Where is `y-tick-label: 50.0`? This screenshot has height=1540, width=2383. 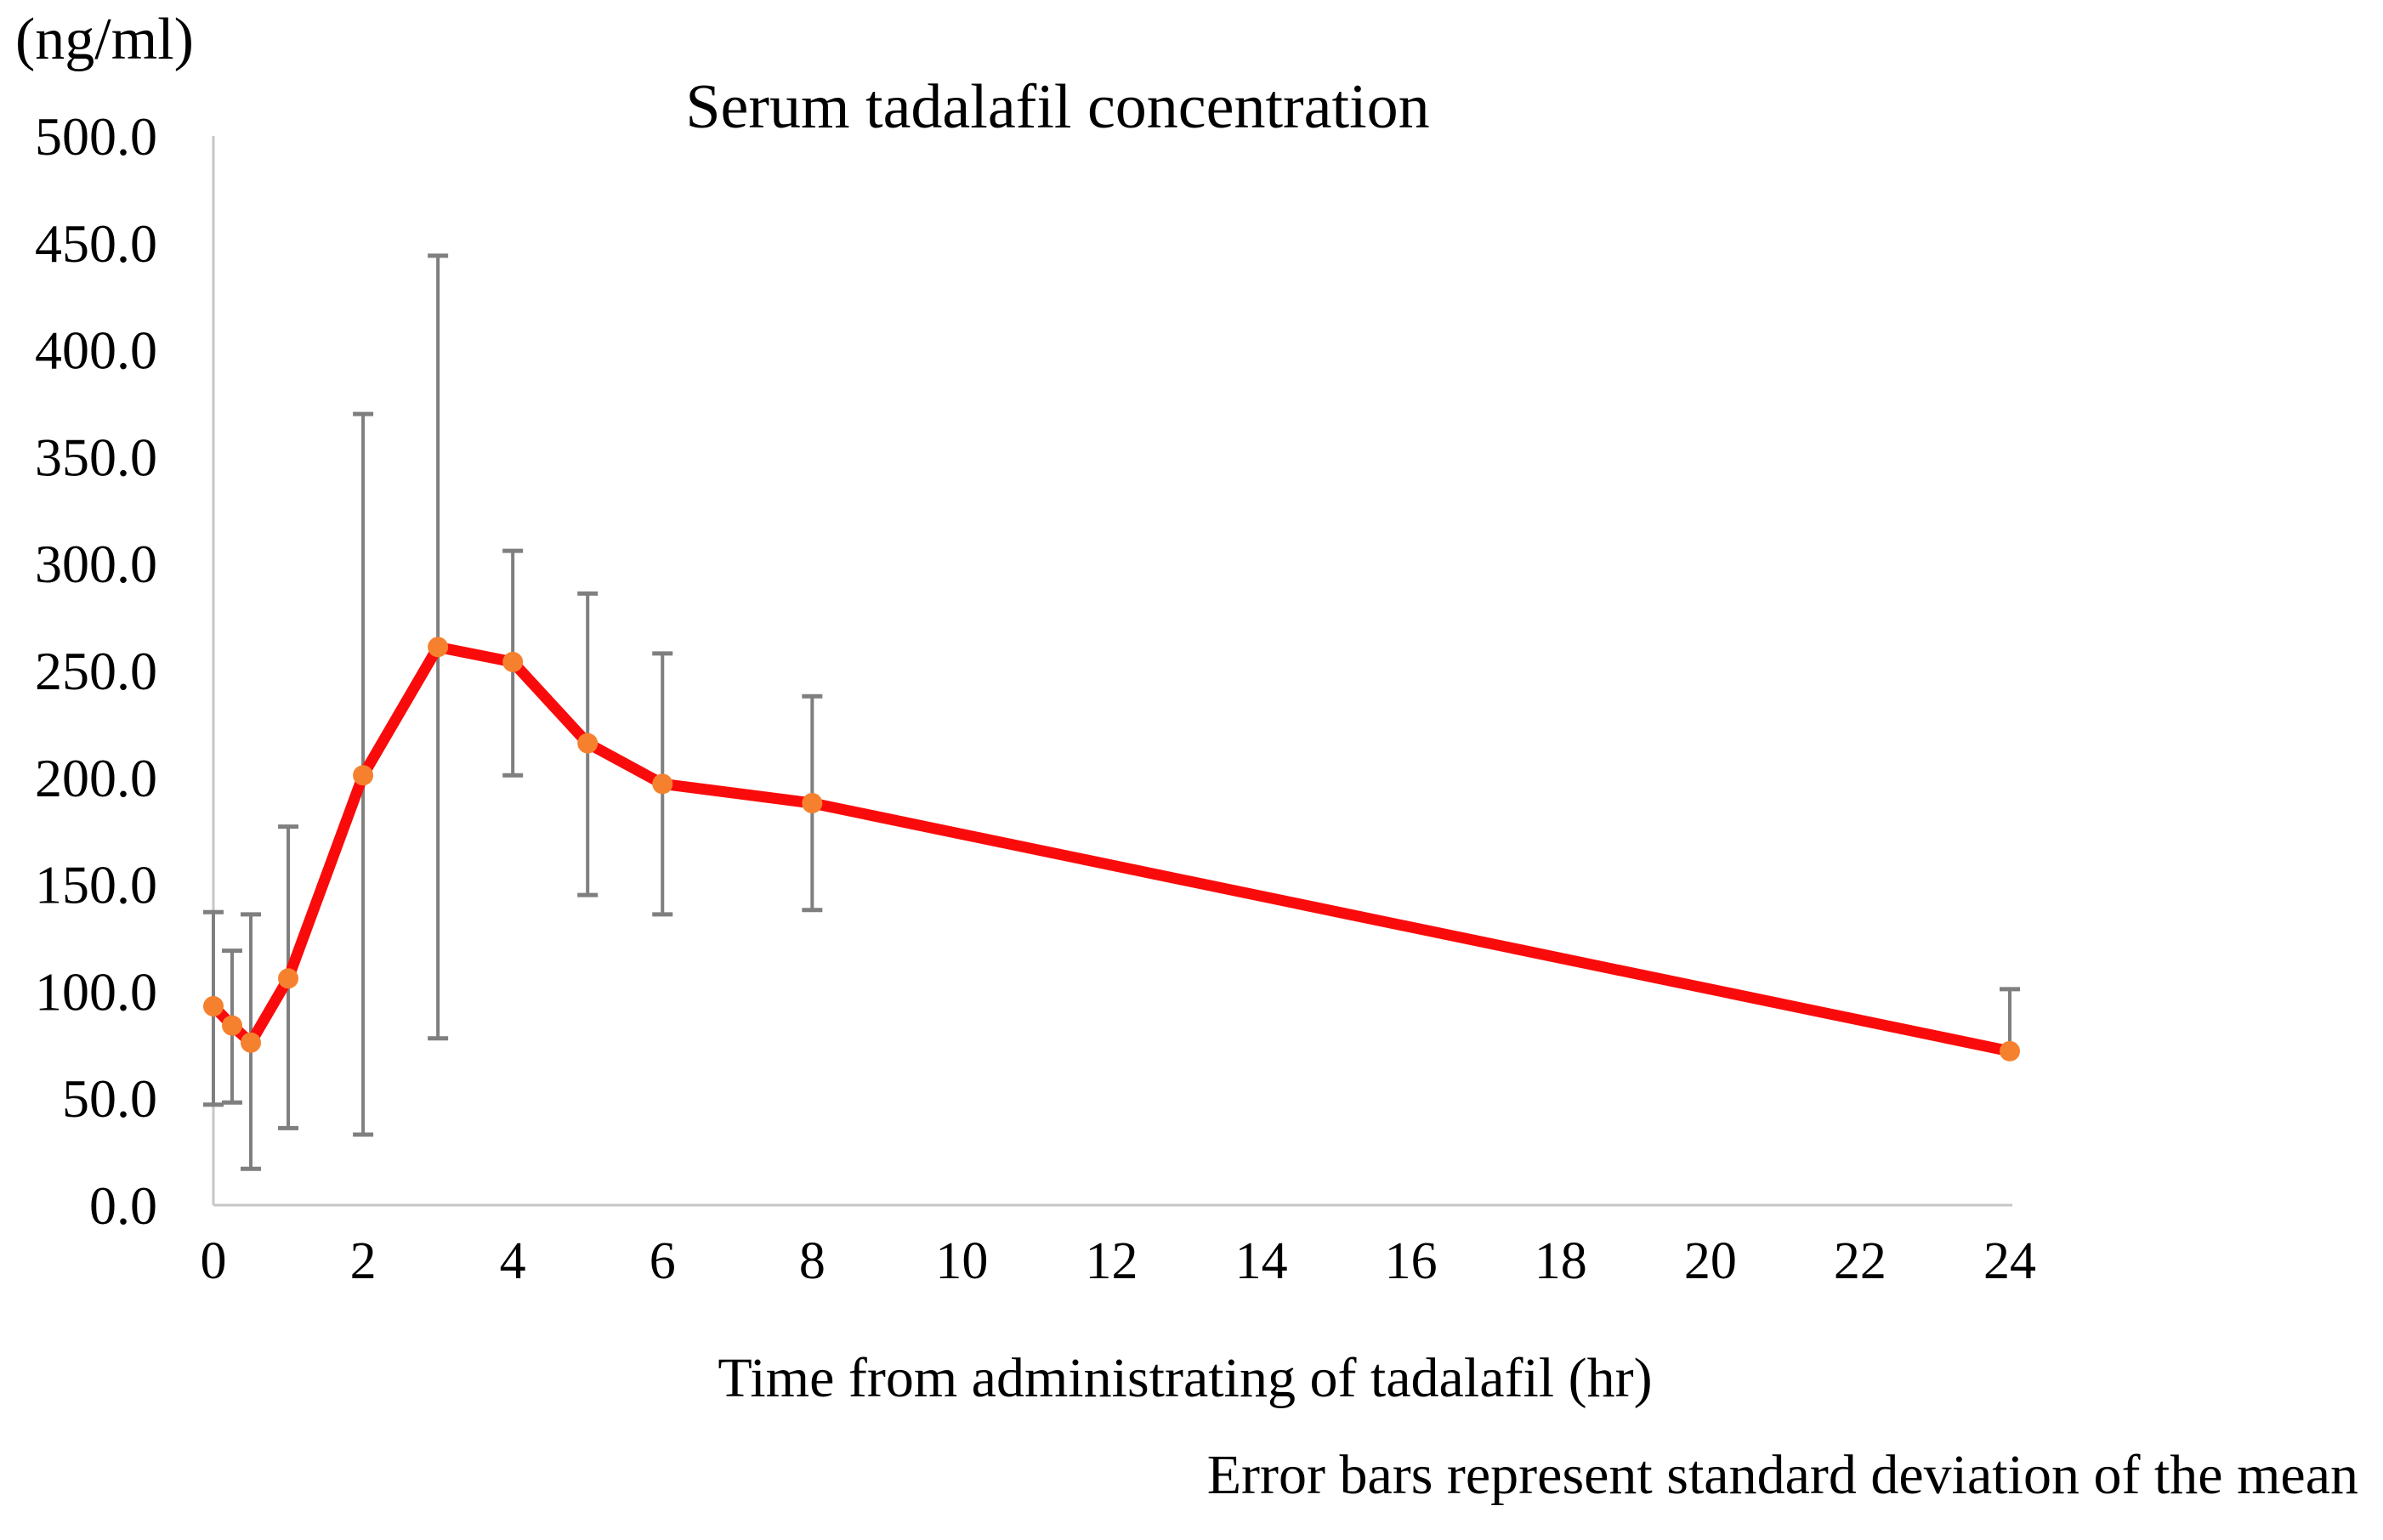
y-tick-label: 50.0 is located at coordinates (109, 1098).